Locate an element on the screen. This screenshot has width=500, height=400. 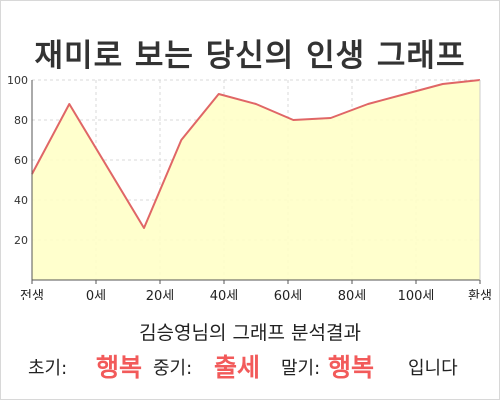
result-summary: 초기: 행복 중기: 출세 말기: 행복 입니다 is located at coordinates (250, 365).